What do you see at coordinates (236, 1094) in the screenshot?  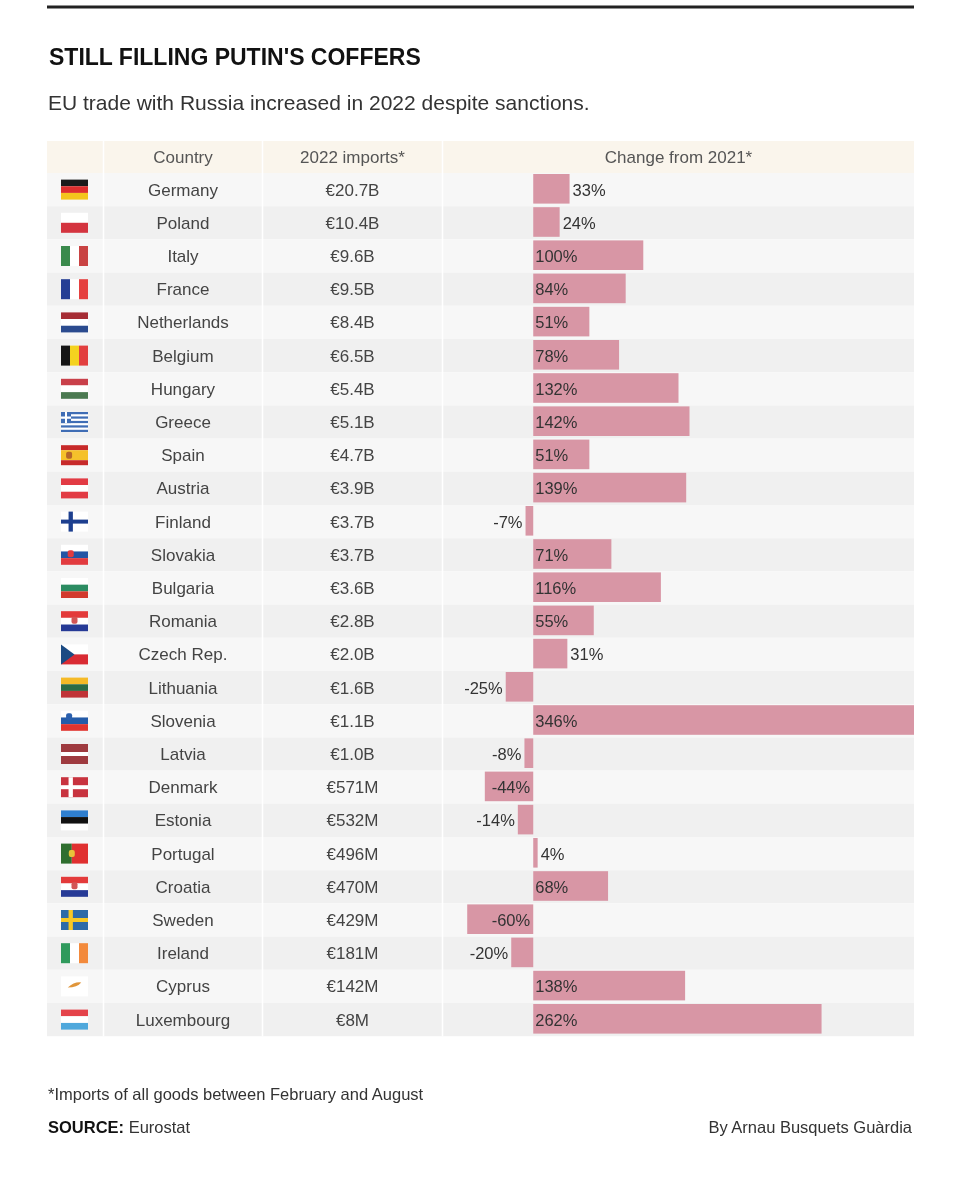 I see `text: *Imports of all goods between February and August` at bounding box center [236, 1094].